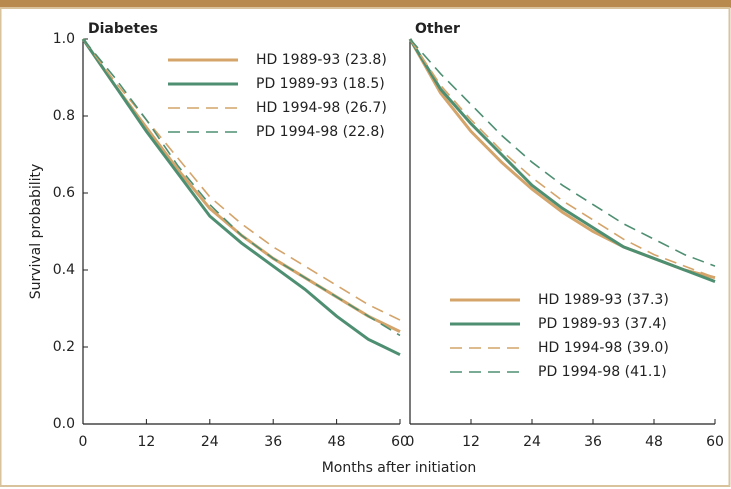 Image resolution: width=731 pixels, height=489 pixels. Describe the element at coordinates (321, 60) in the screenshot. I see `legend-label: HD 1989-93 (23.8)` at that location.